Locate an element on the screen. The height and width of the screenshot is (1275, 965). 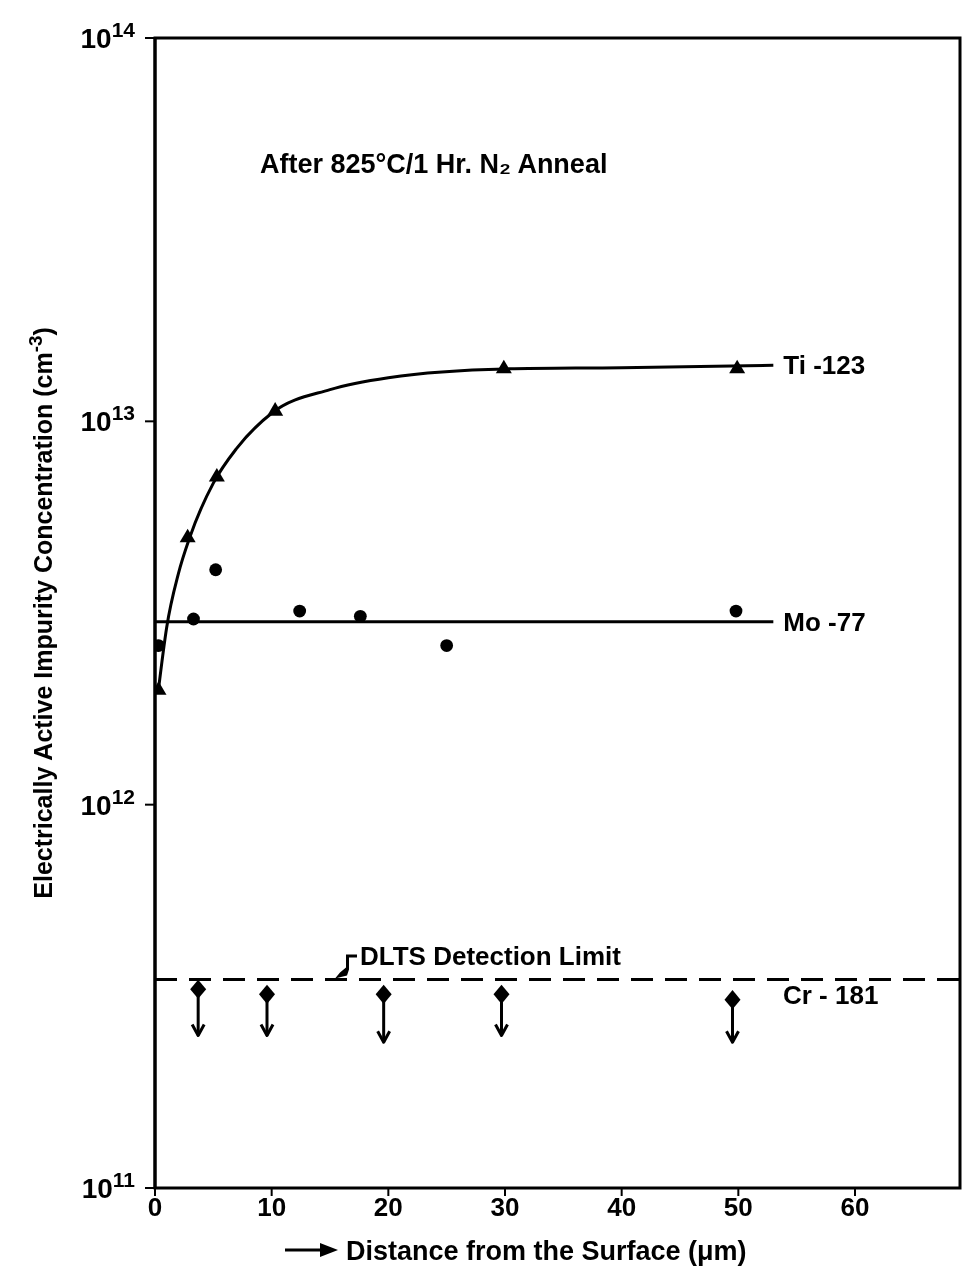
x-tick-label: 30 is located at coordinates (505, 1207).